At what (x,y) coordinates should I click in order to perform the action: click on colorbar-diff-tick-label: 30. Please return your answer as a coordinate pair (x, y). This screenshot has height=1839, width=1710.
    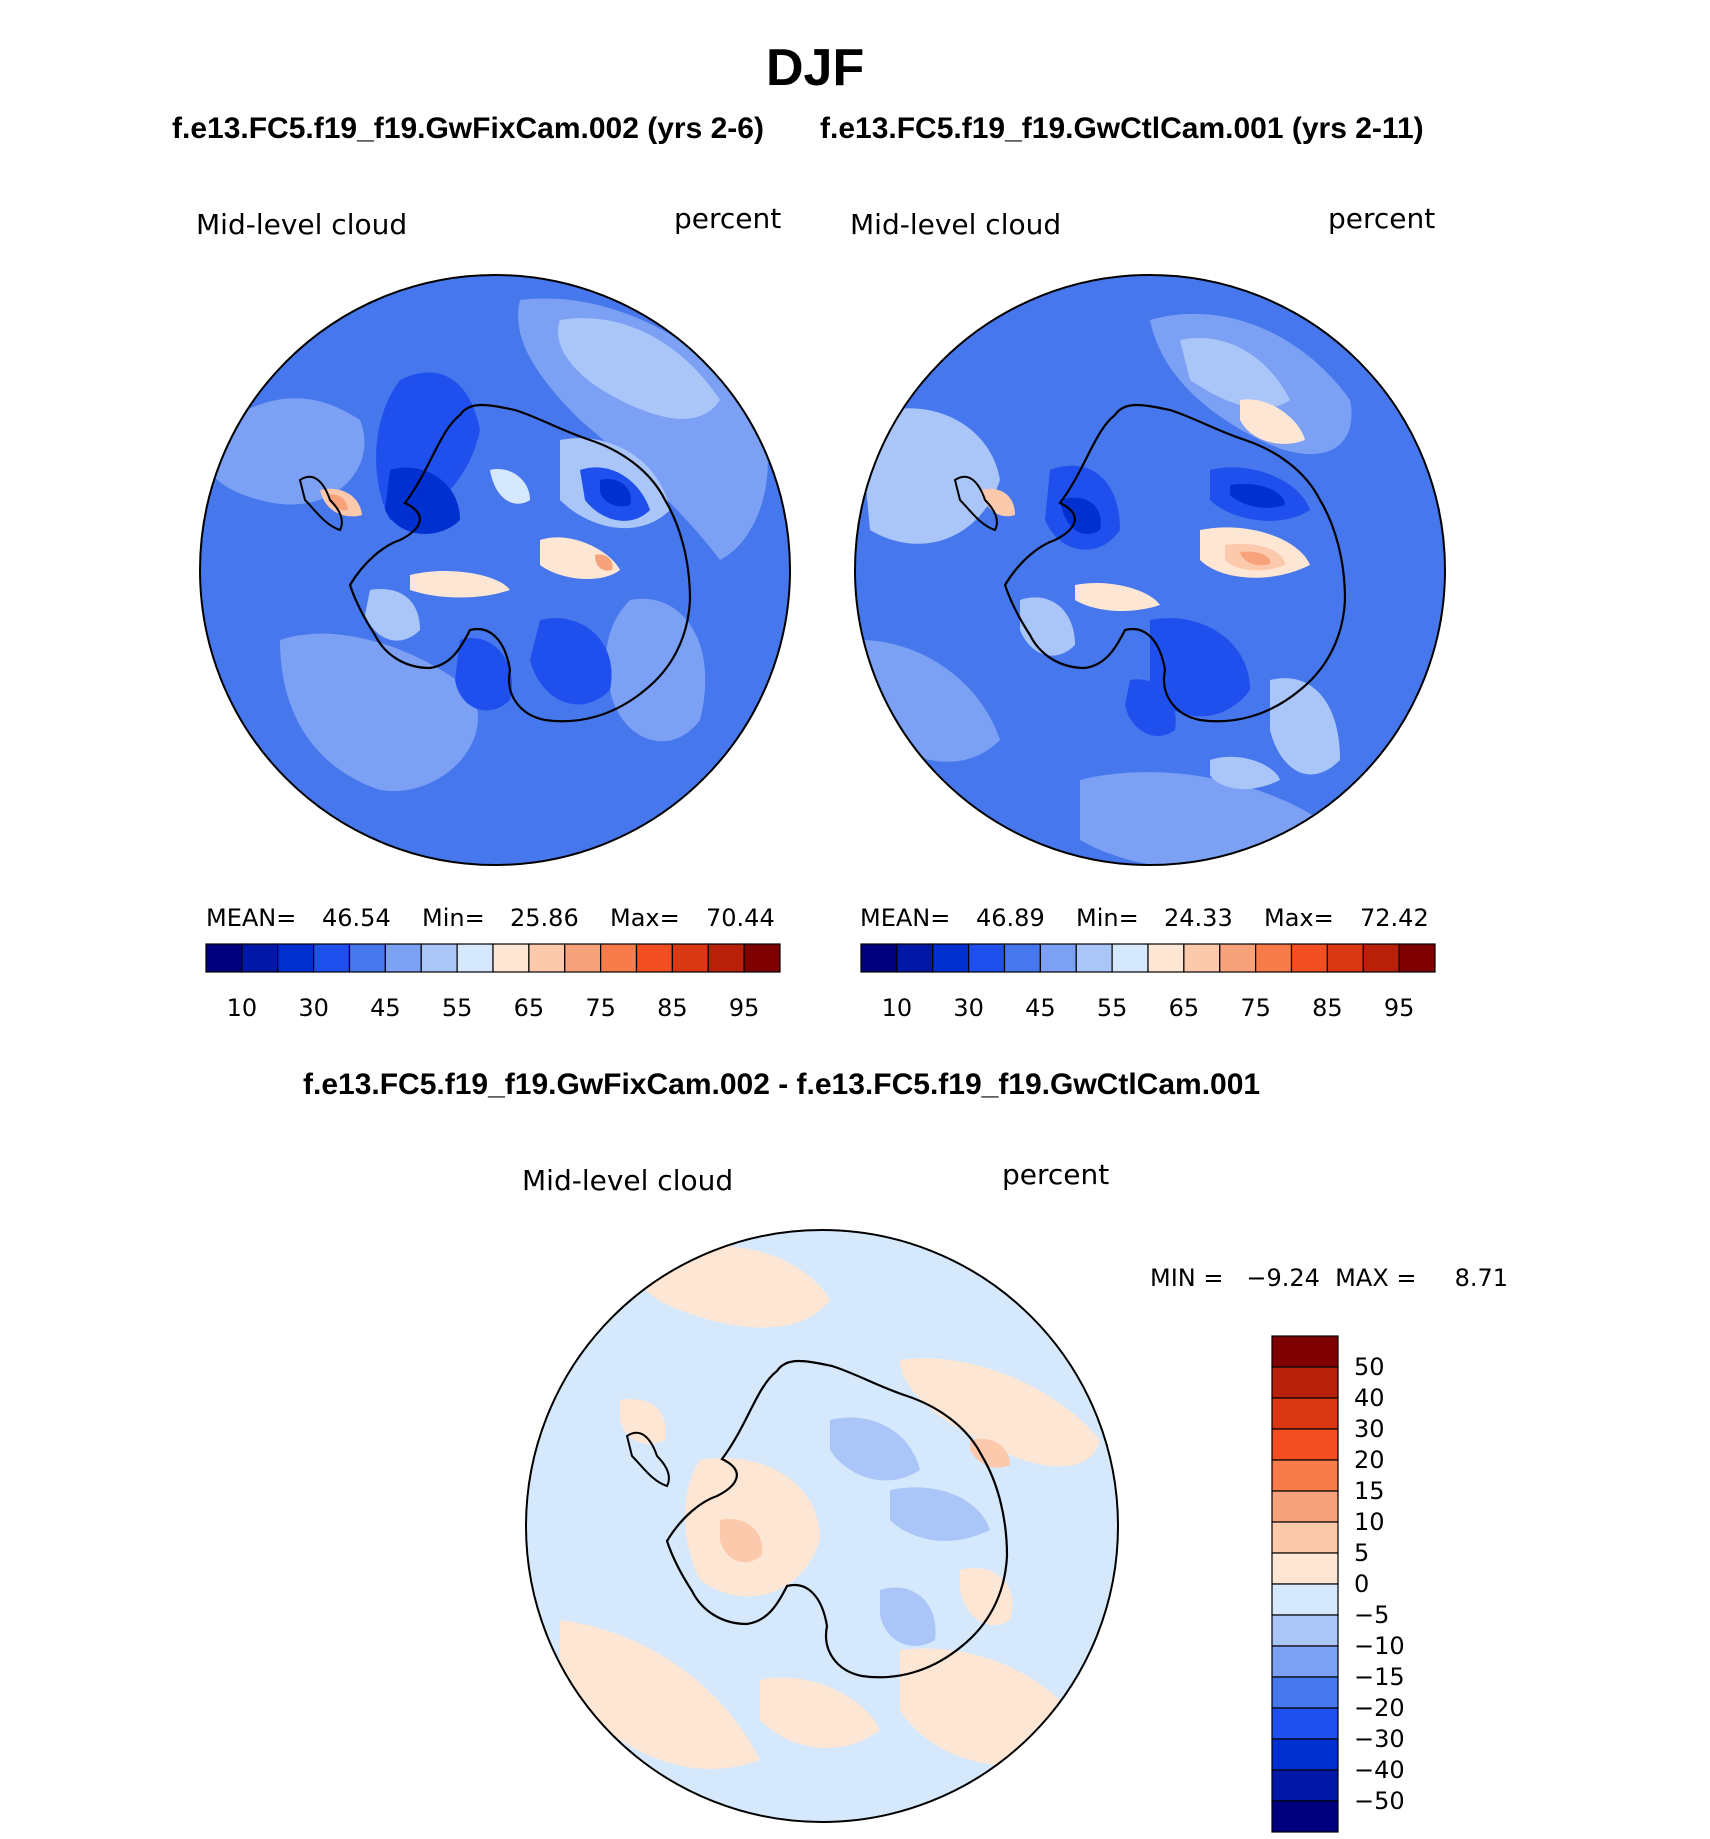
    Looking at the image, I should click on (1369, 1429).